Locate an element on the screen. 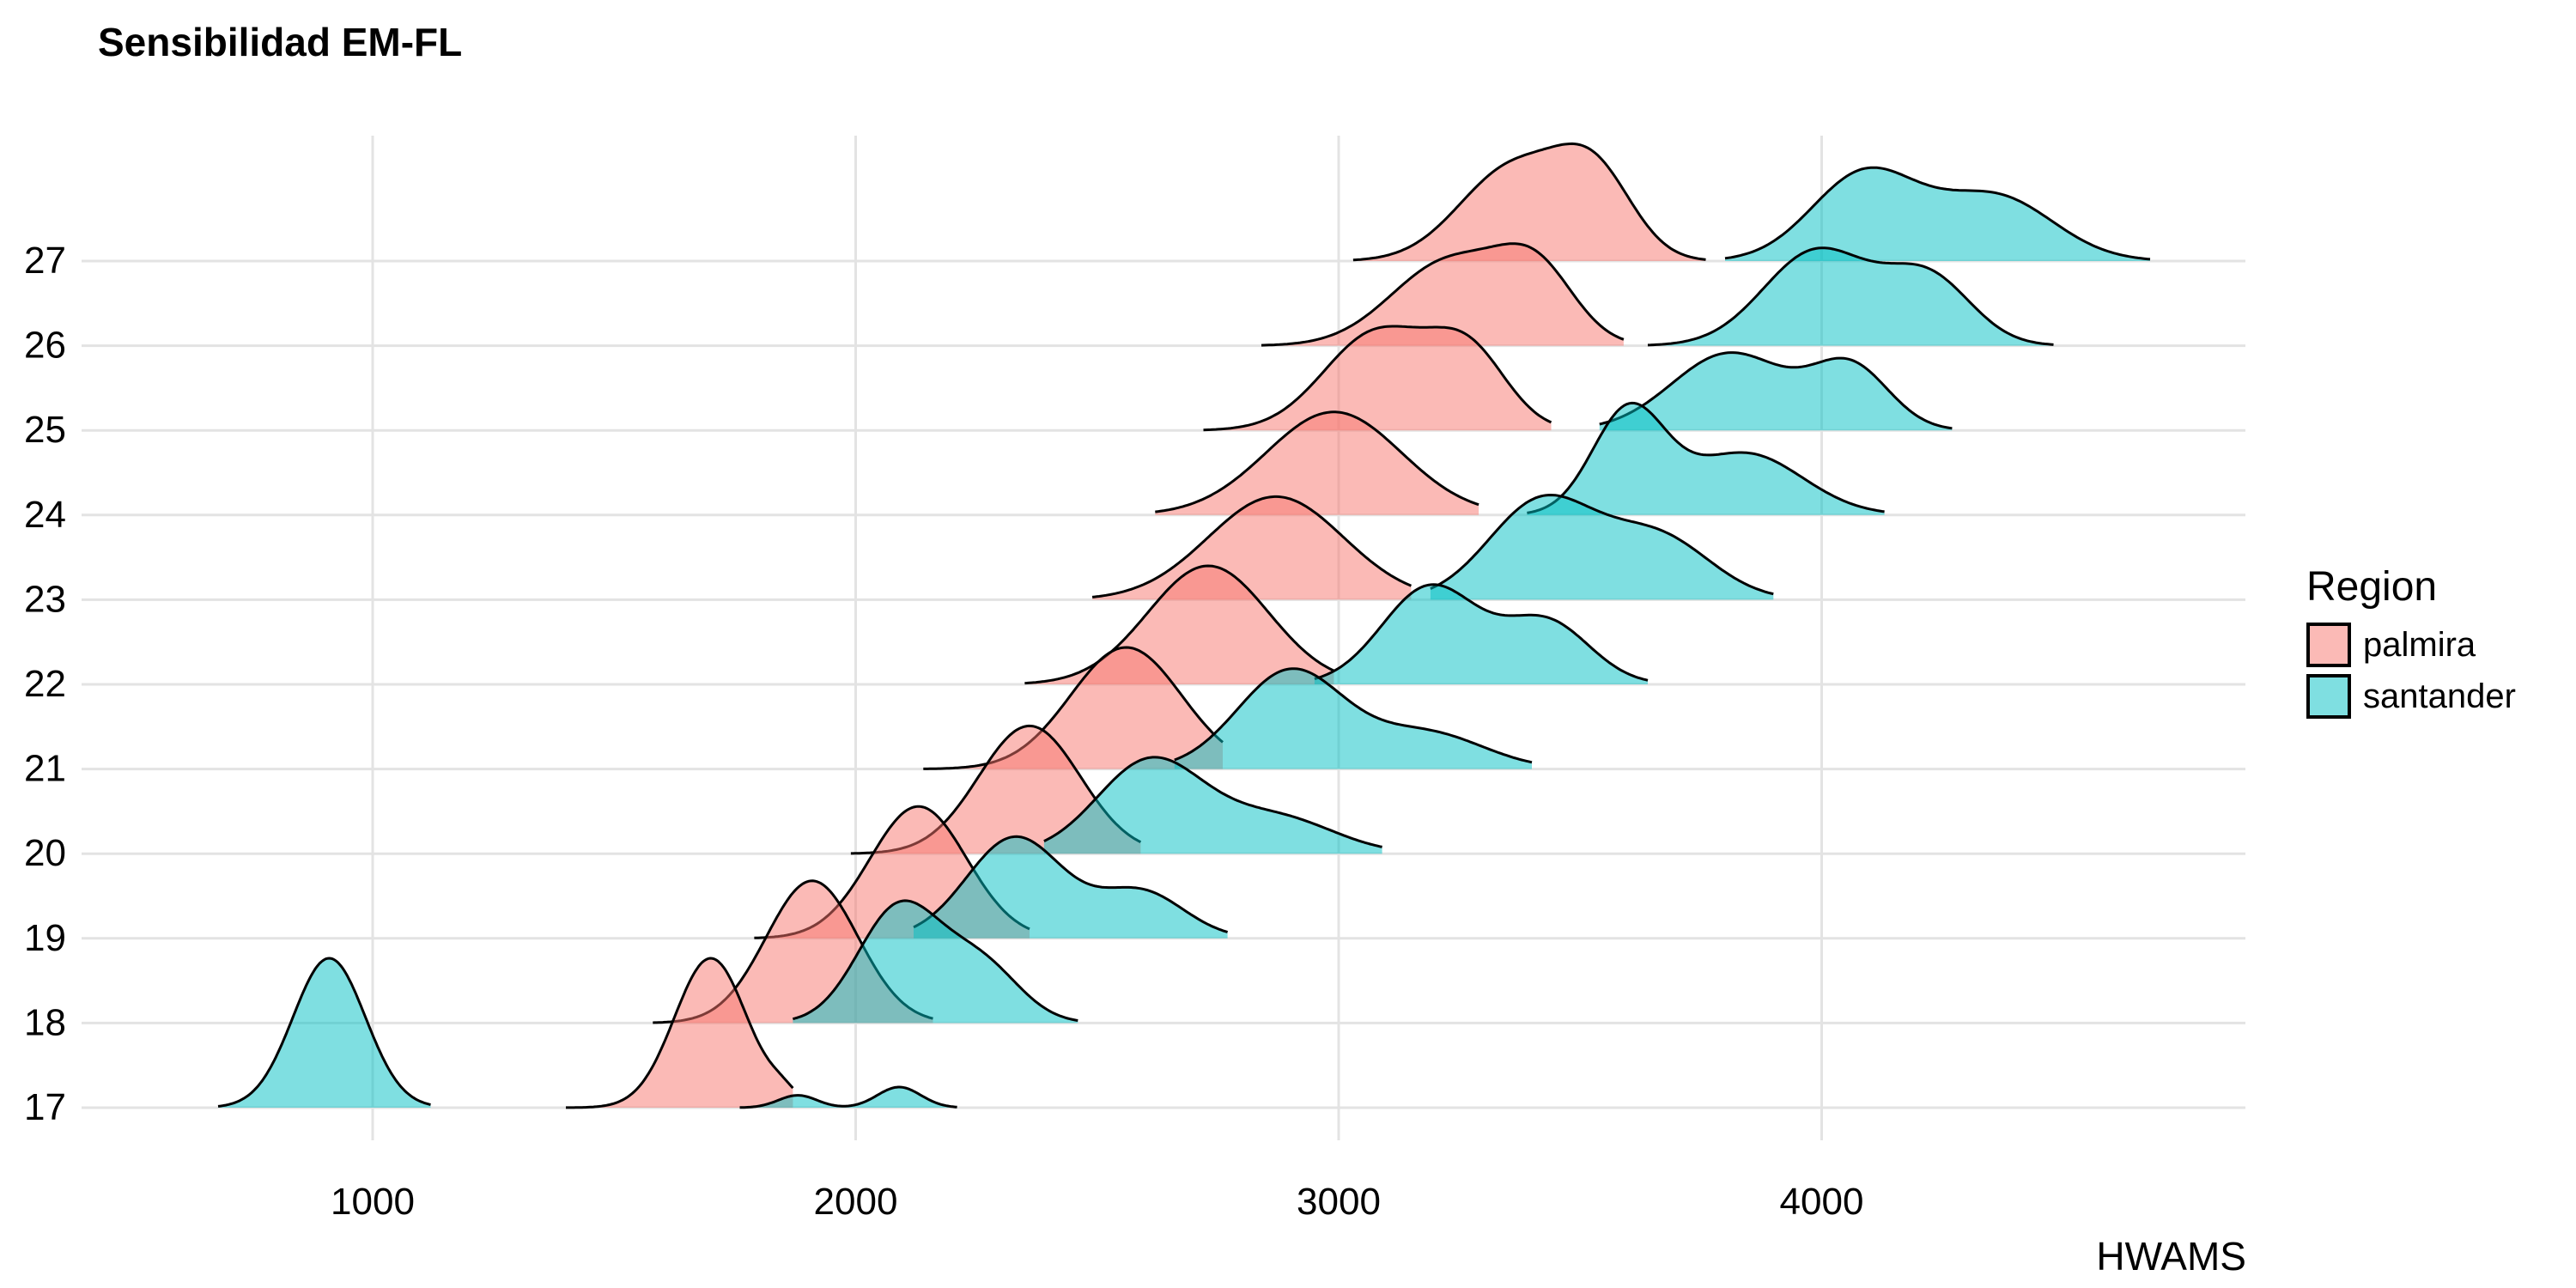 This screenshot has height=1288, width=2576. y-tick-label-25: 25 is located at coordinates (45, 430).